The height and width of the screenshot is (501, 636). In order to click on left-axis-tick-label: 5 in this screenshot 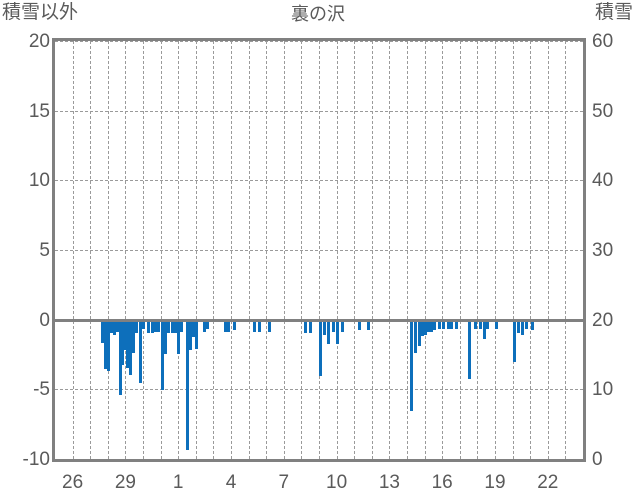, I will do `click(44, 250)`.